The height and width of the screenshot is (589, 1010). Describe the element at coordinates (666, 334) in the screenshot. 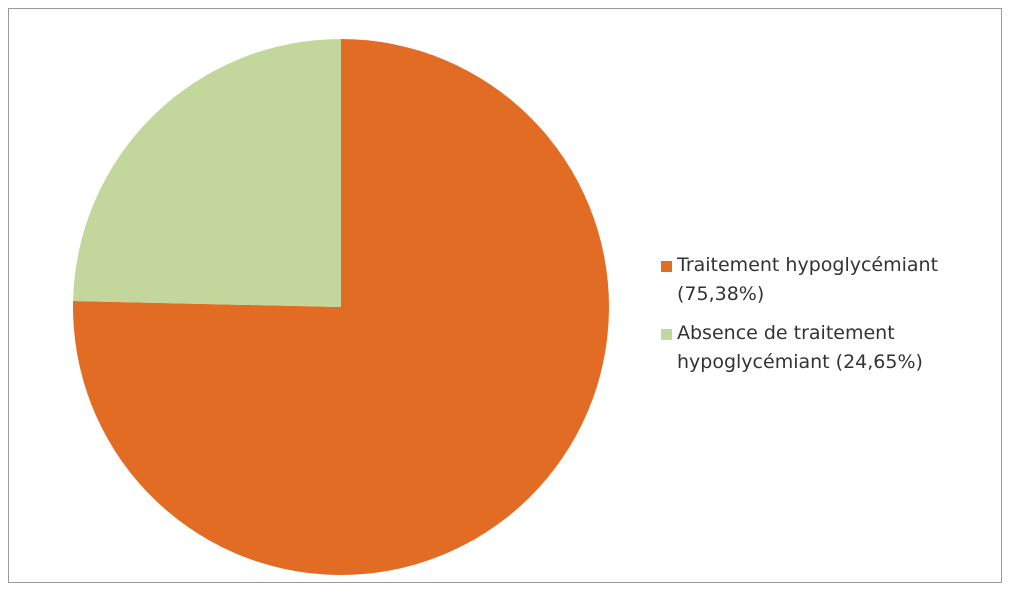

I see `legend-swatch-absence` at that location.